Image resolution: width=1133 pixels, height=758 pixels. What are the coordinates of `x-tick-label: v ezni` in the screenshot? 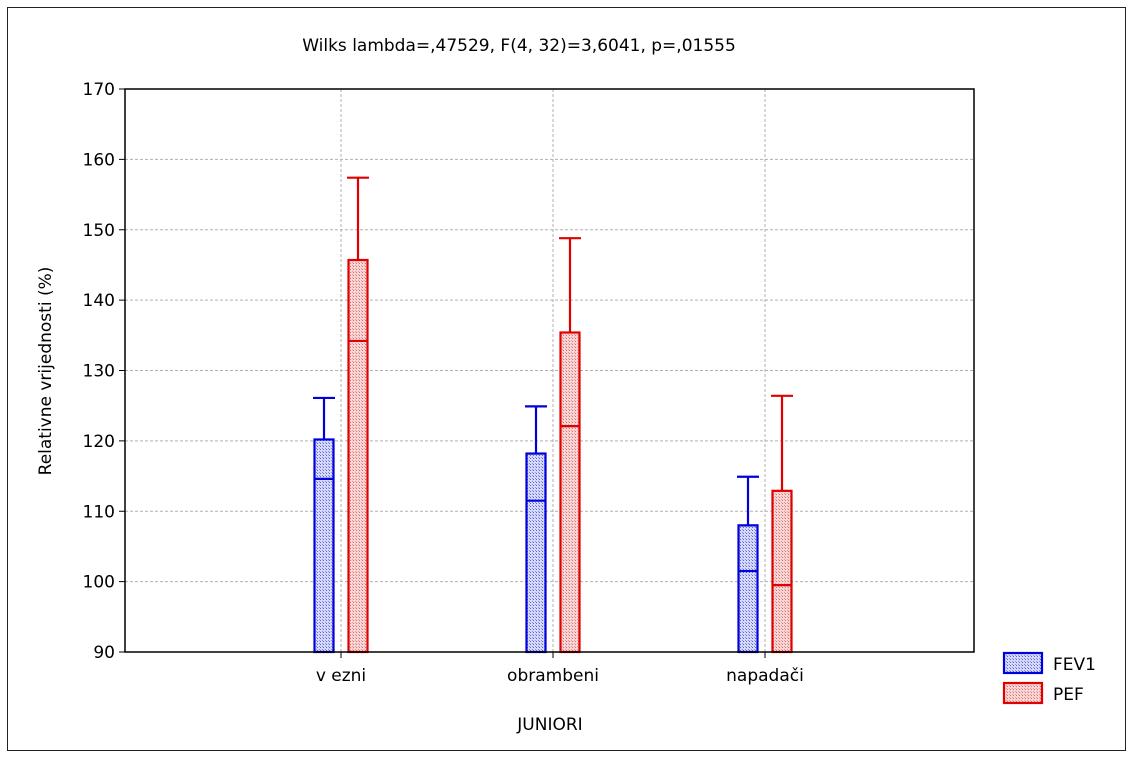 It's located at (341, 676).